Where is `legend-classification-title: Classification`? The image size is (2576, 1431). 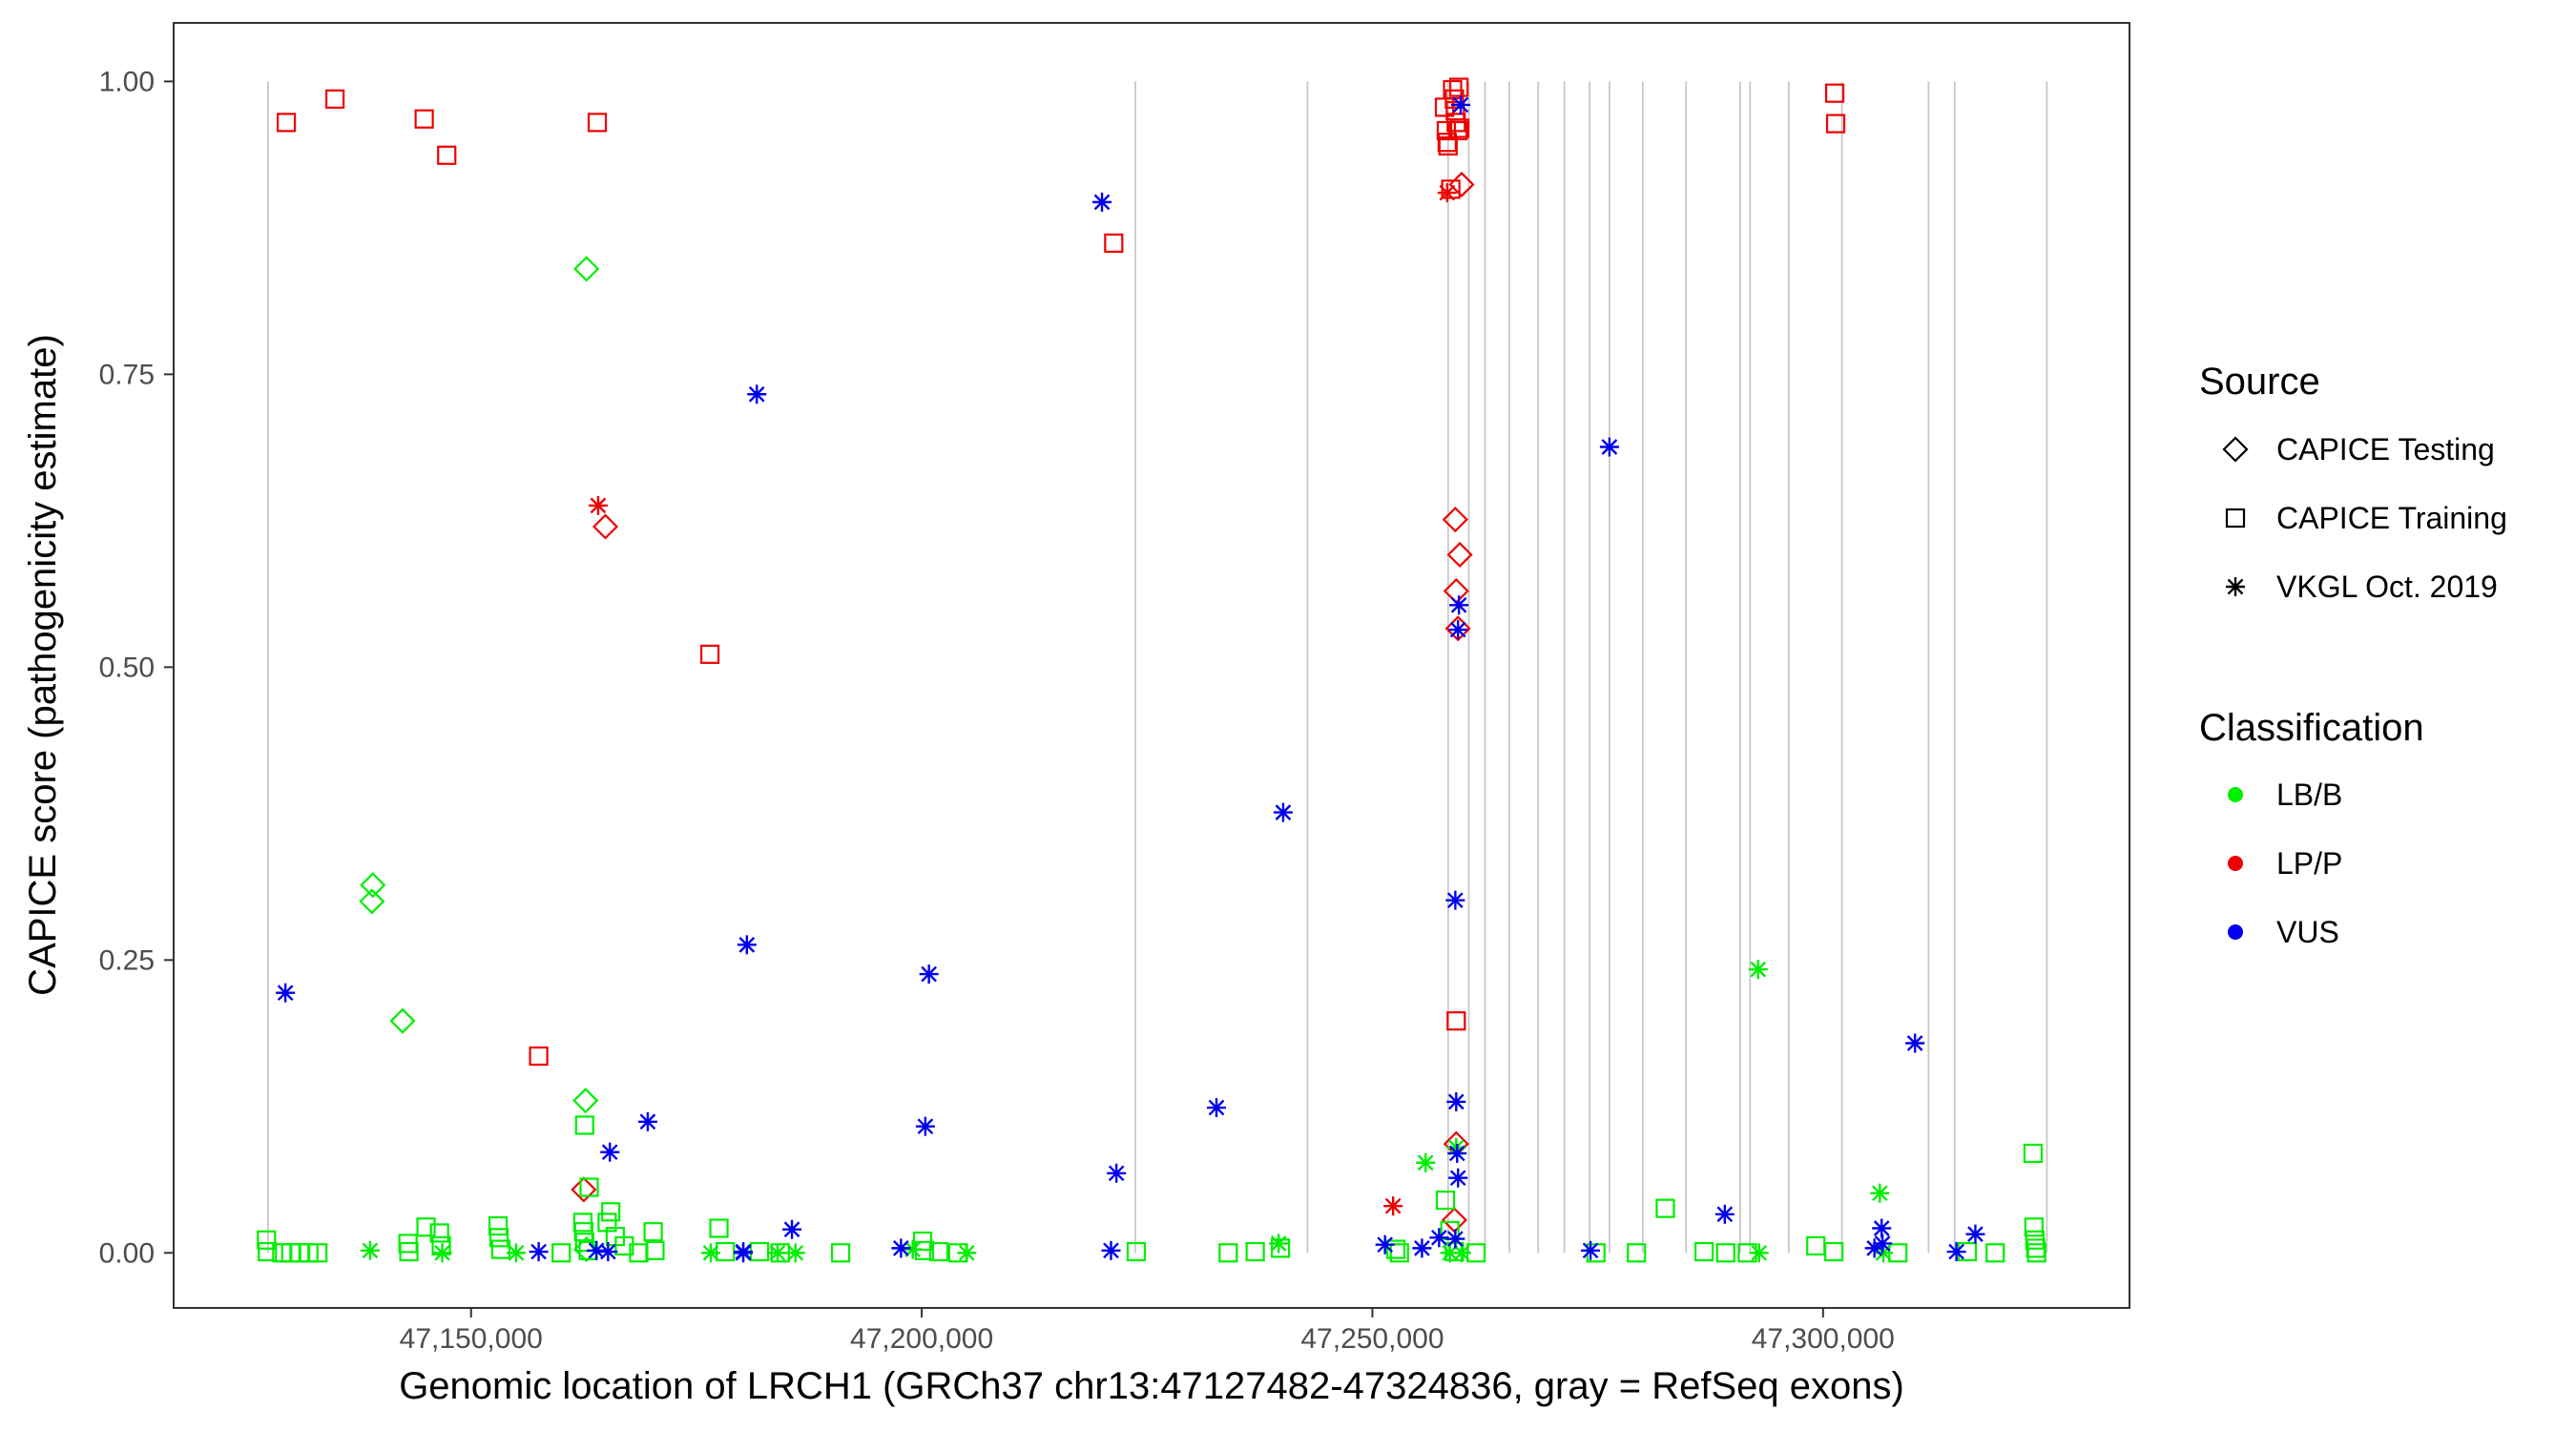 legend-classification-title: Classification is located at coordinates (2311, 728).